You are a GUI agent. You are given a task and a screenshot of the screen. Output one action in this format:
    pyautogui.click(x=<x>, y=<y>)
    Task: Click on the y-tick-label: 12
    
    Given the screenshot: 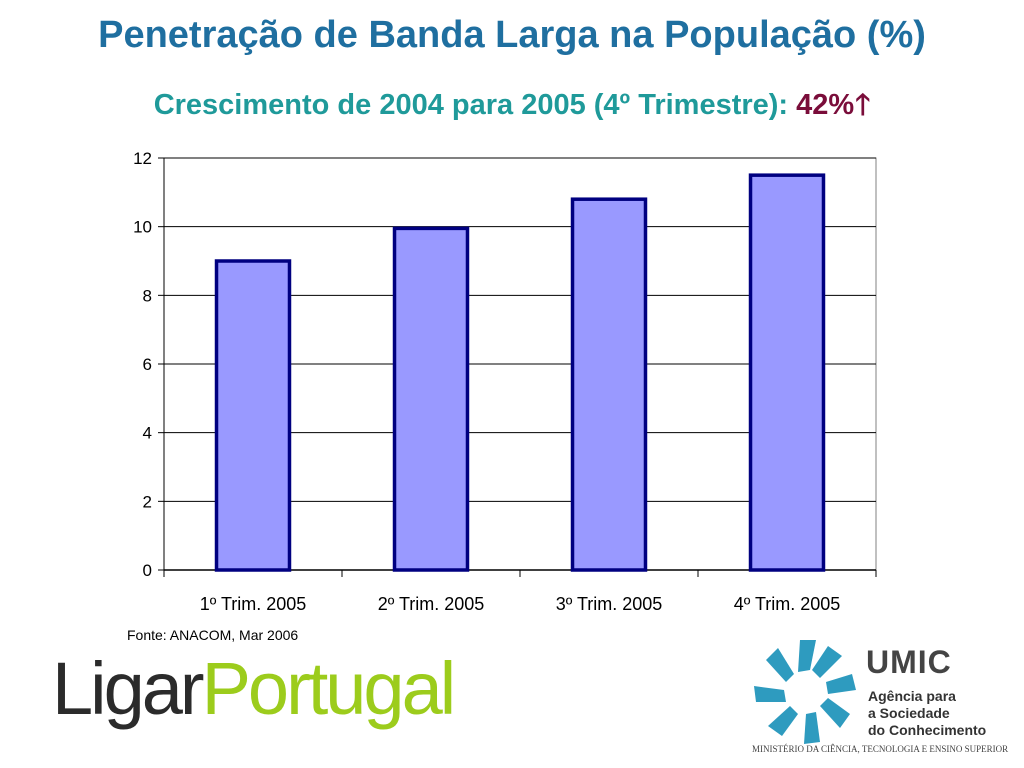 What is the action you would take?
    pyautogui.click(x=142, y=158)
    